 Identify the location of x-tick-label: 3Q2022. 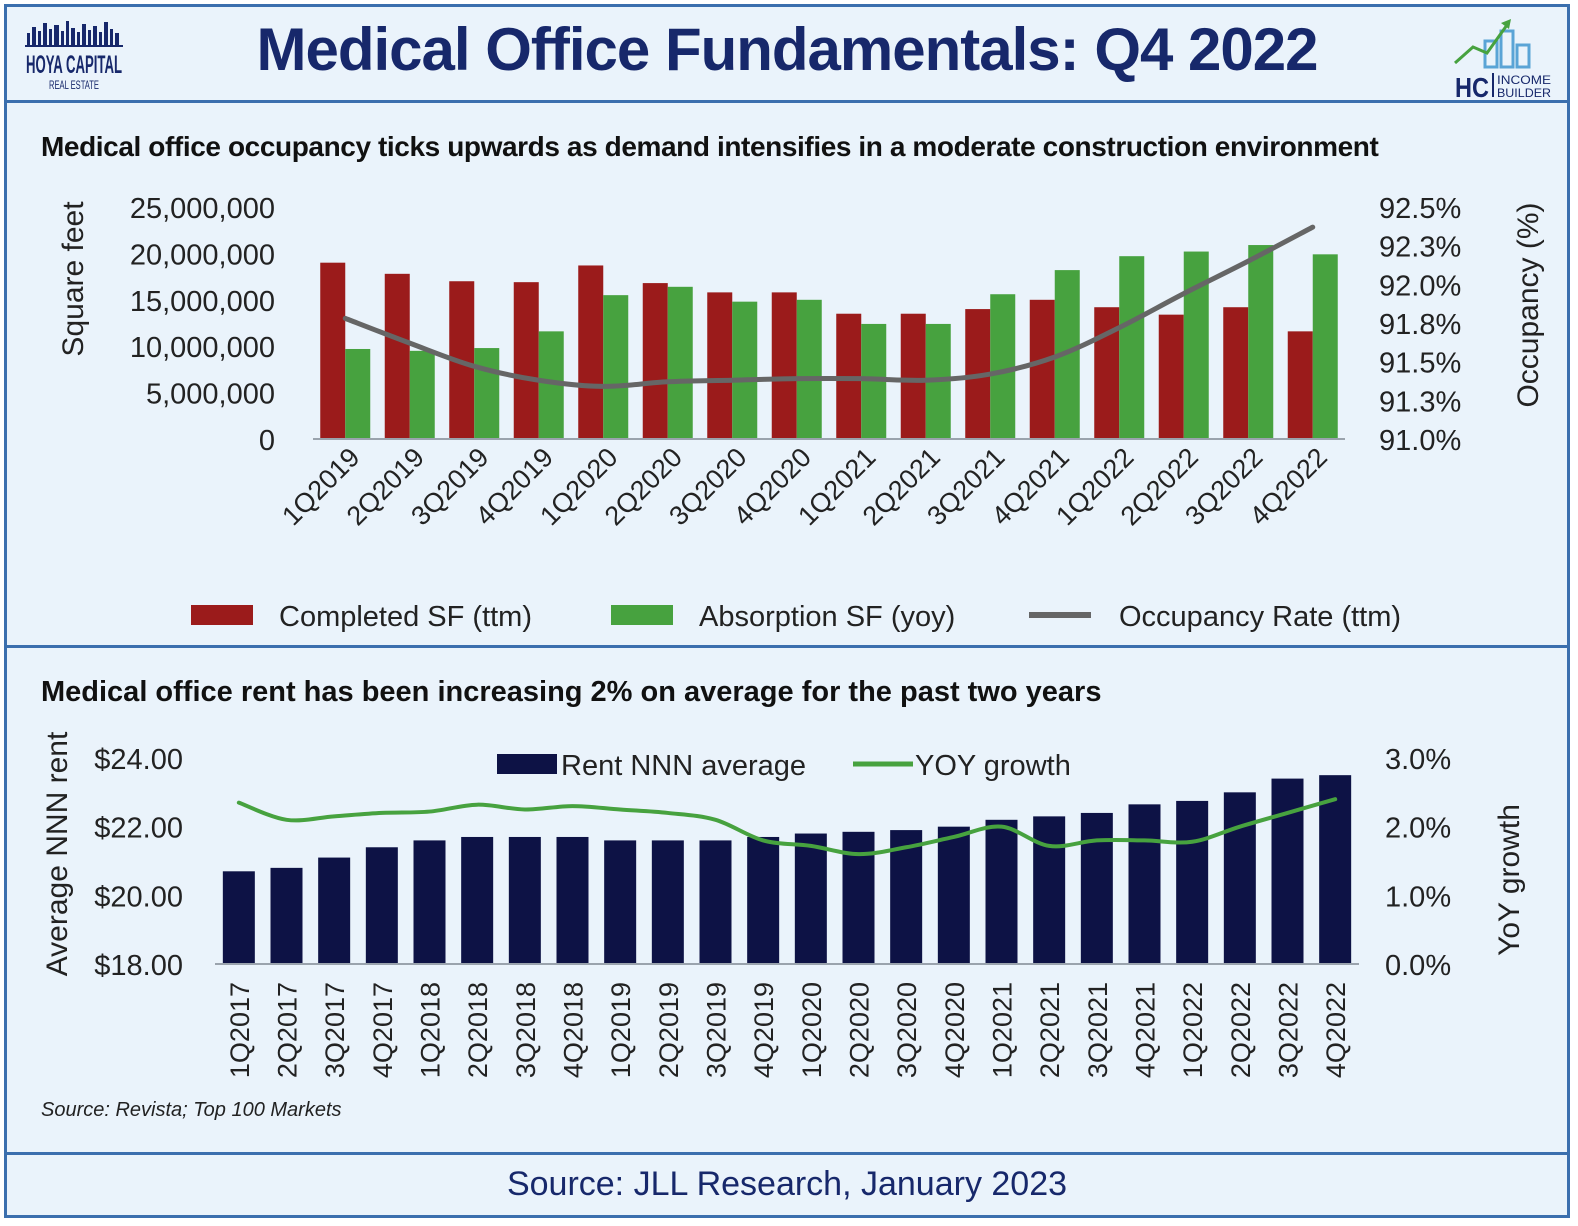
(1289, 1030).